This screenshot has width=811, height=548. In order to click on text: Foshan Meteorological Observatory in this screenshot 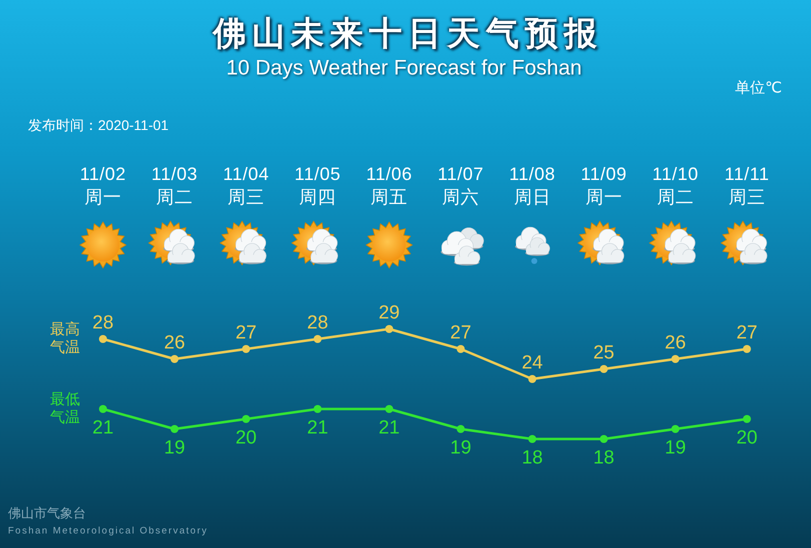, I will do `click(108, 530)`.